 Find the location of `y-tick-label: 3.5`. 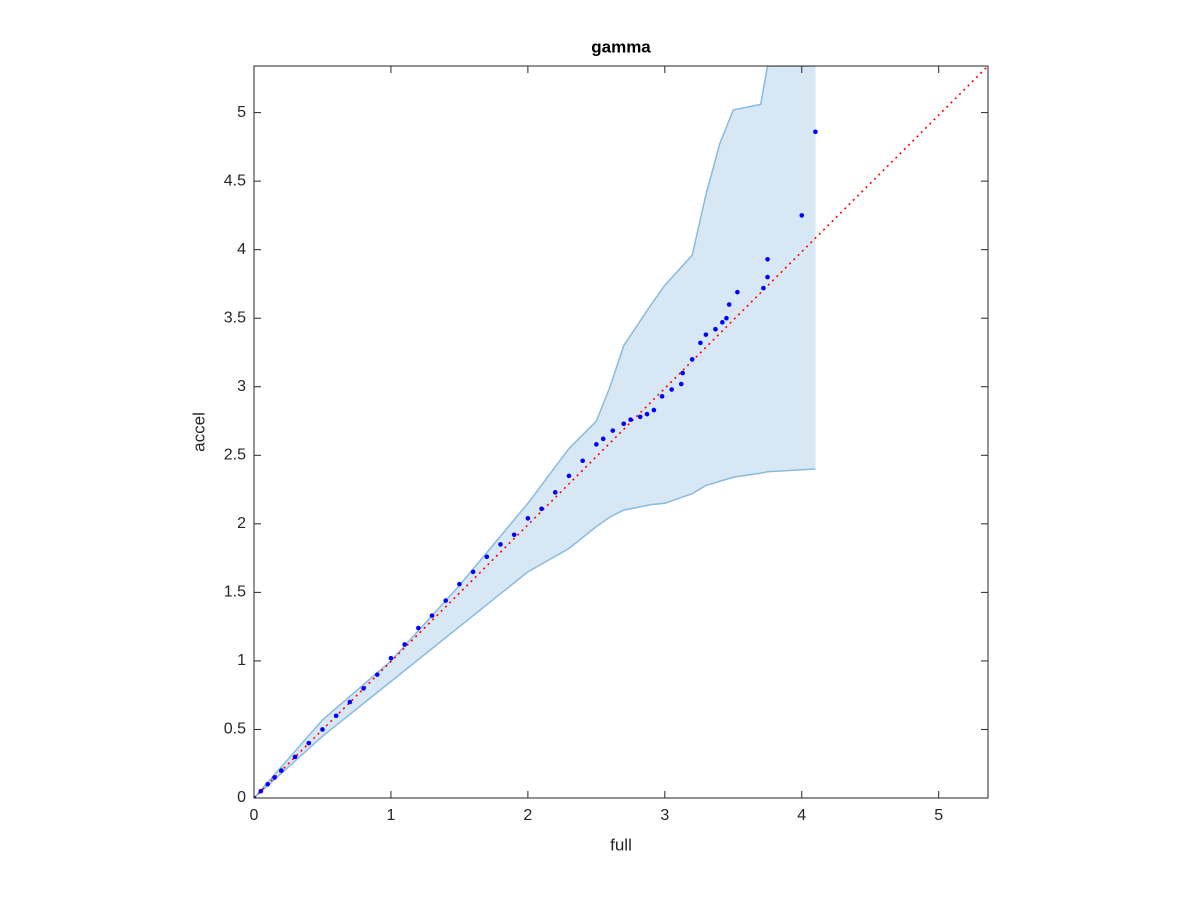

y-tick-label: 3.5 is located at coordinates (235, 317).